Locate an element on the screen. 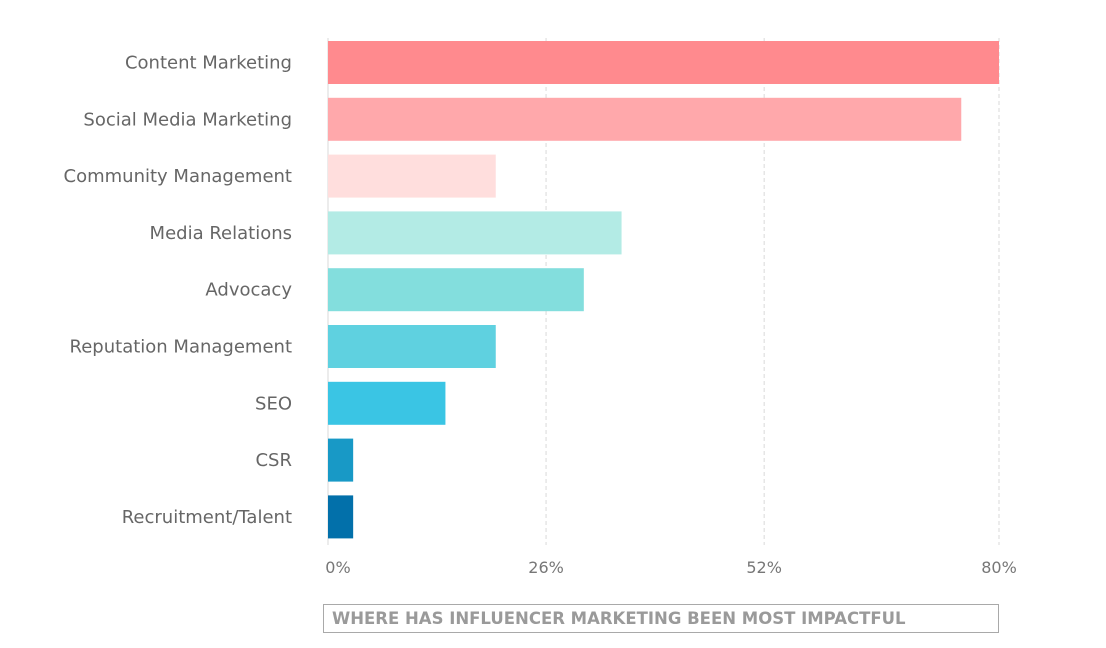 This screenshot has width=1106, height=648. category-label: Media Relations is located at coordinates (221, 233).